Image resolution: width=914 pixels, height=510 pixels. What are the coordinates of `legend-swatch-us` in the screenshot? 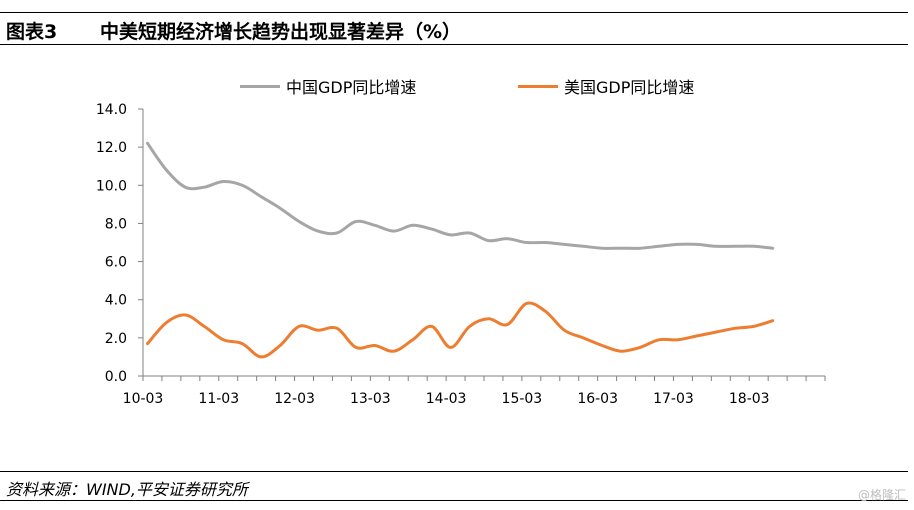 It's located at (538, 86).